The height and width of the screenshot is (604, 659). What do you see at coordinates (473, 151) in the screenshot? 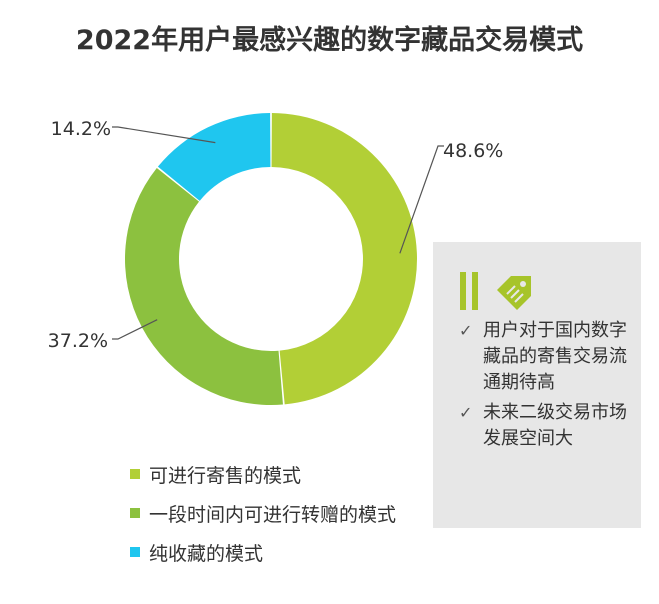
I see `data-label: 48.6%` at bounding box center [473, 151].